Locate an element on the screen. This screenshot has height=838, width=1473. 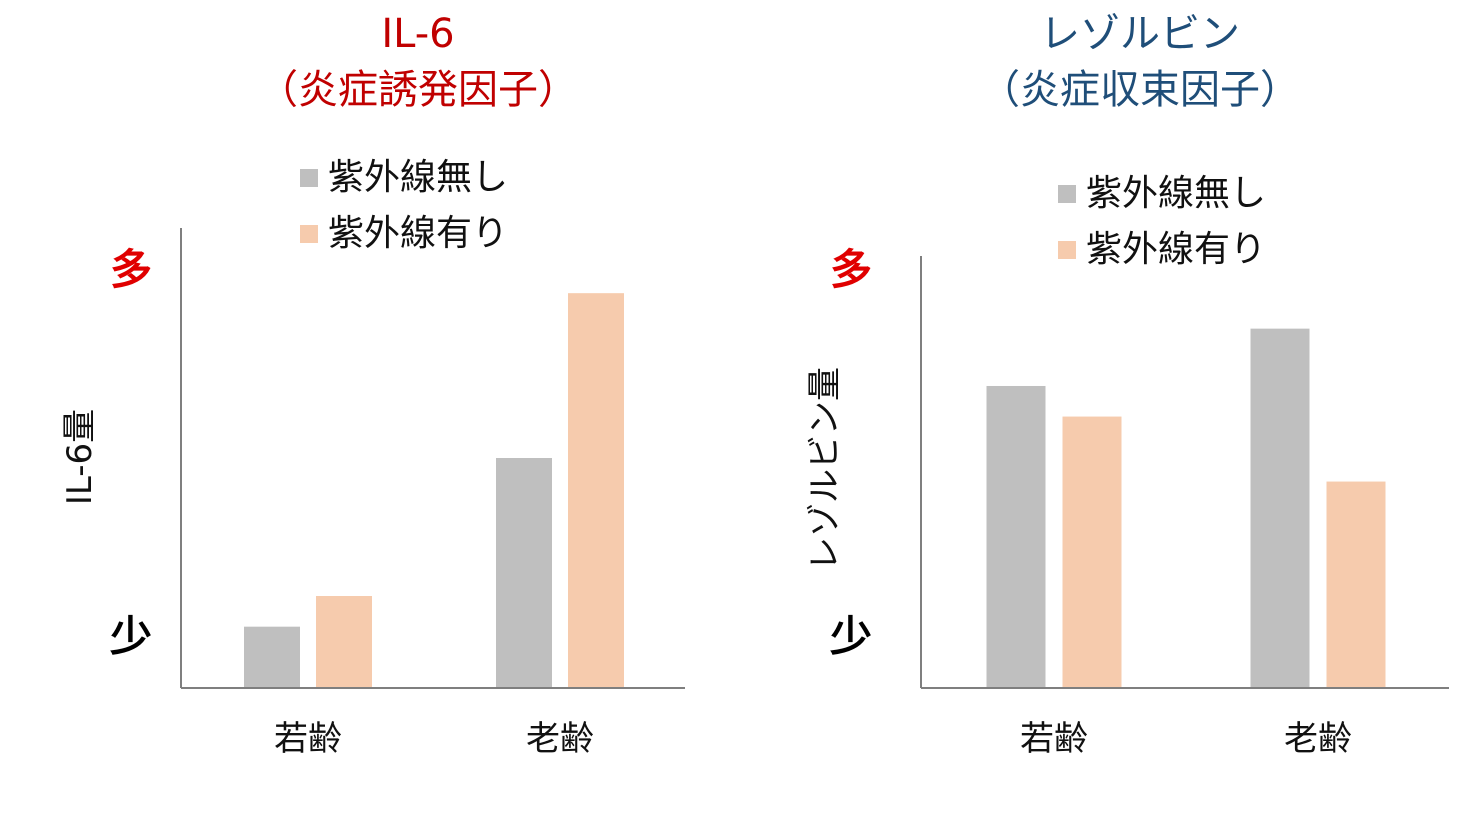
chart-title-line-2: （炎症収束因子） is located at coordinates (1140, 90).